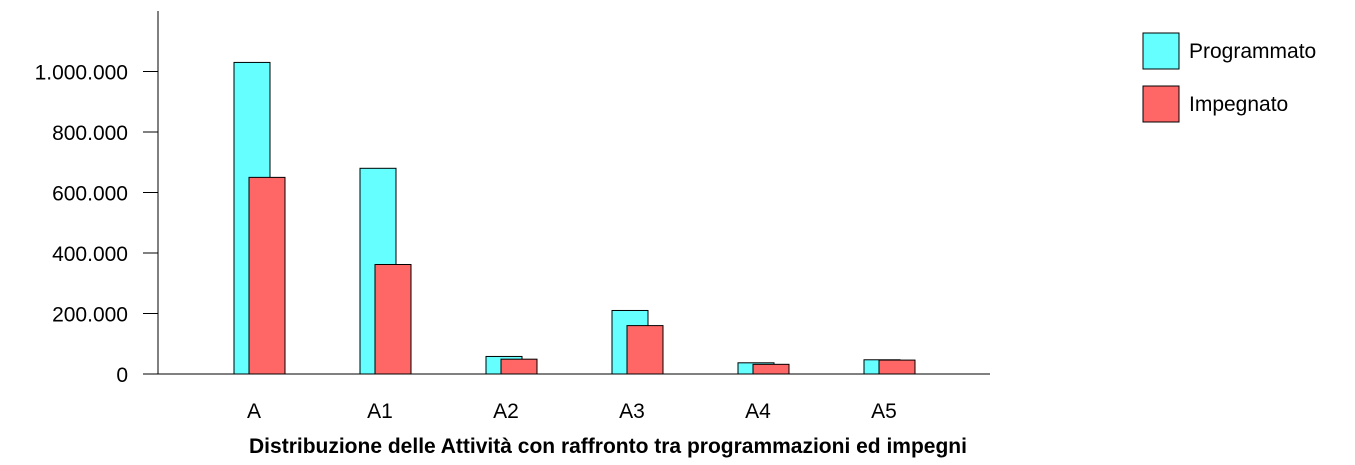  Describe the element at coordinates (506, 411) in the screenshot. I see `x-tick-label: A2` at that location.